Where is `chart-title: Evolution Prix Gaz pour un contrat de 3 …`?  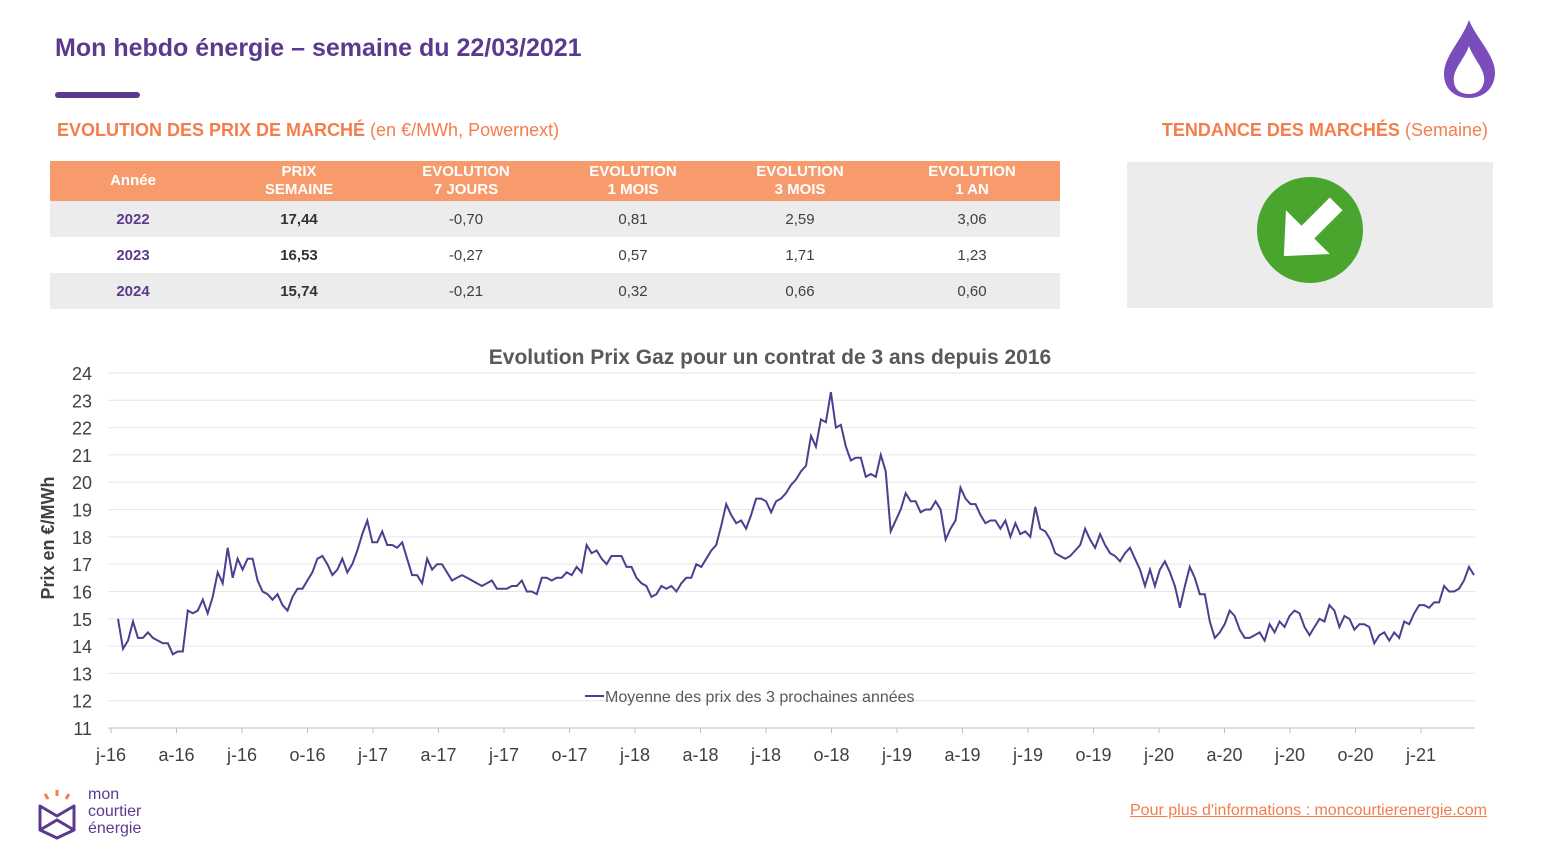 chart-title: Evolution Prix Gaz pour un contrat de 3 … is located at coordinates (770, 357).